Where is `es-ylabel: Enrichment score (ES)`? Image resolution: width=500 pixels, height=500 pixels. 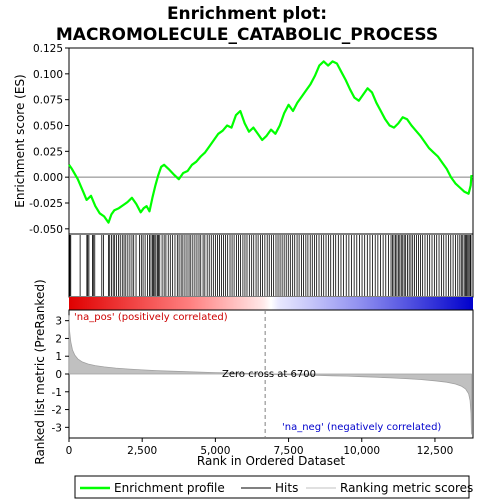
es-ylabel: Enrichment score (ES) is located at coordinates (20, 140).